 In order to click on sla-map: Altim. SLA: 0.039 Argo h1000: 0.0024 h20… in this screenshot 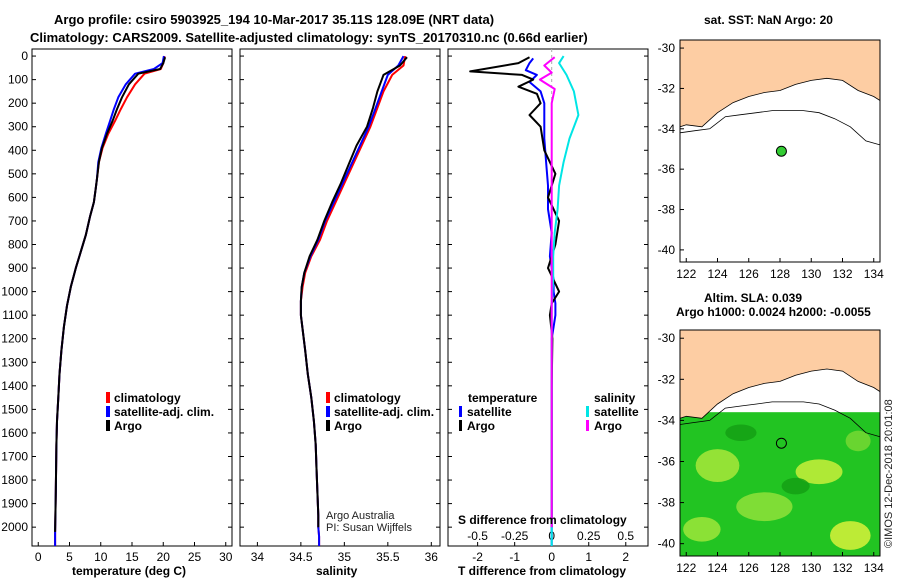, I will do `click(771, 433)`.